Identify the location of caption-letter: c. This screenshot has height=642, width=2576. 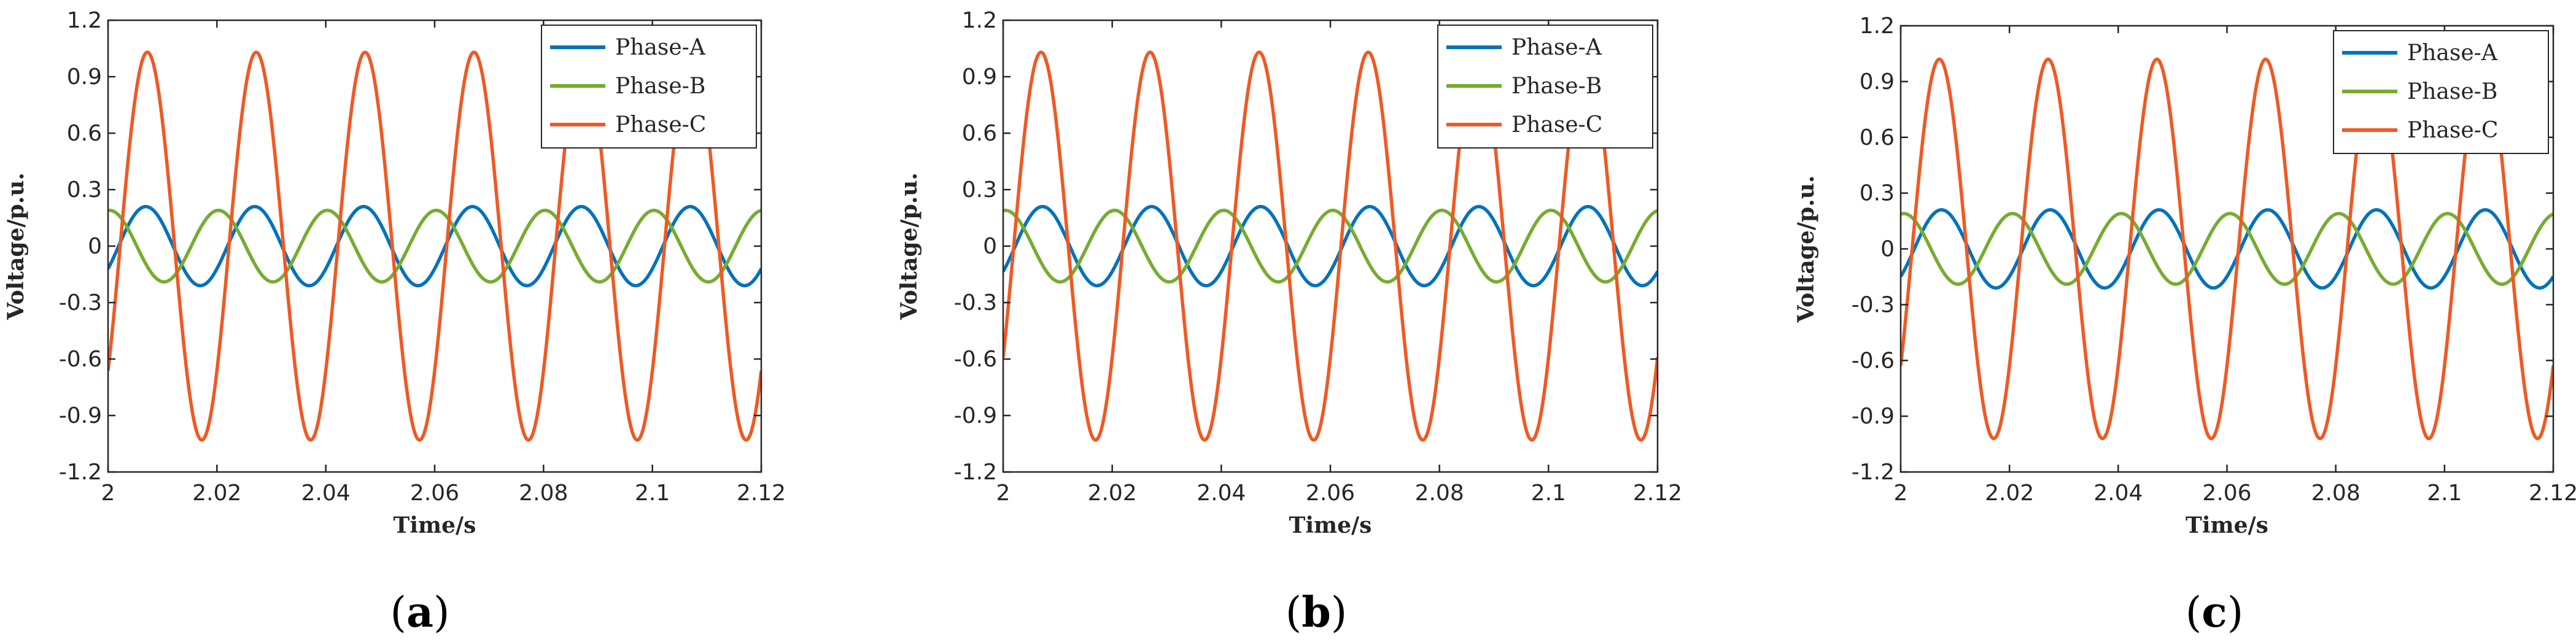
(2214, 612).